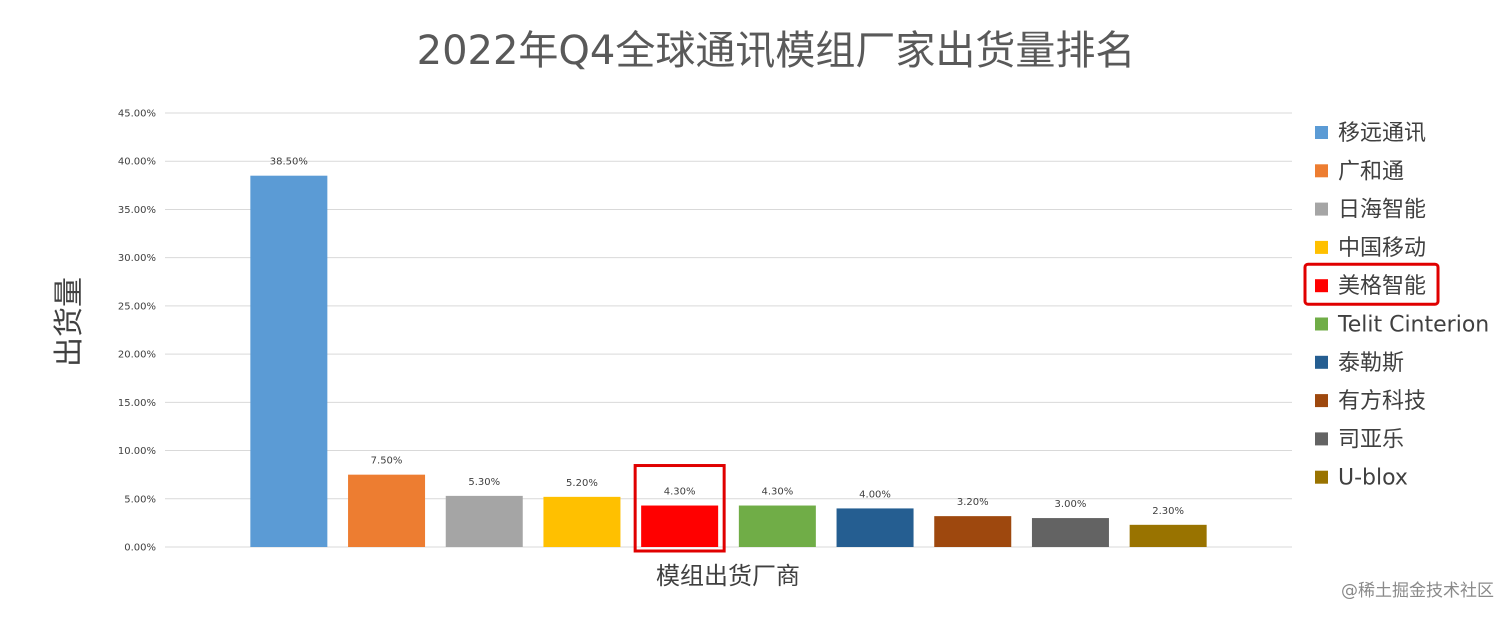  What do you see at coordinates (140, 548) in the screenshot?
I see `y-tick-label: 0.00%` at bounding box center [140, 548].